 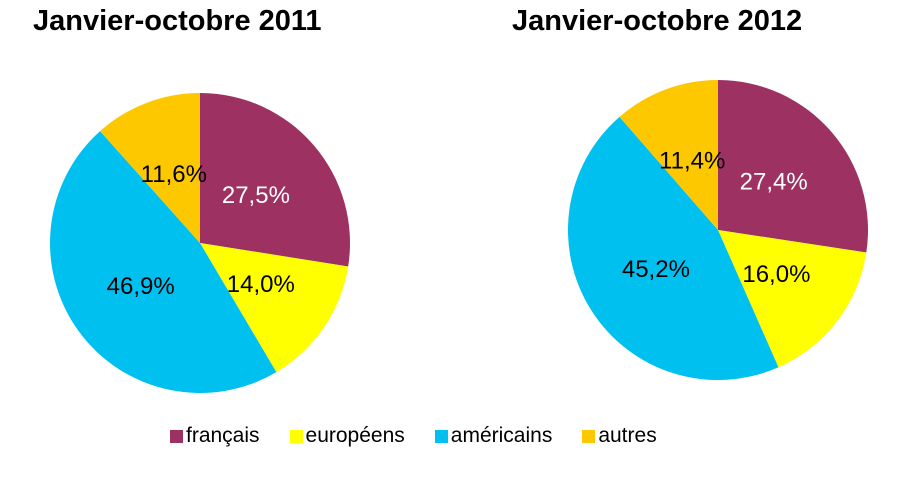 I want to click on chart-legend: français européens américains autres, so click(x=413, y=436).